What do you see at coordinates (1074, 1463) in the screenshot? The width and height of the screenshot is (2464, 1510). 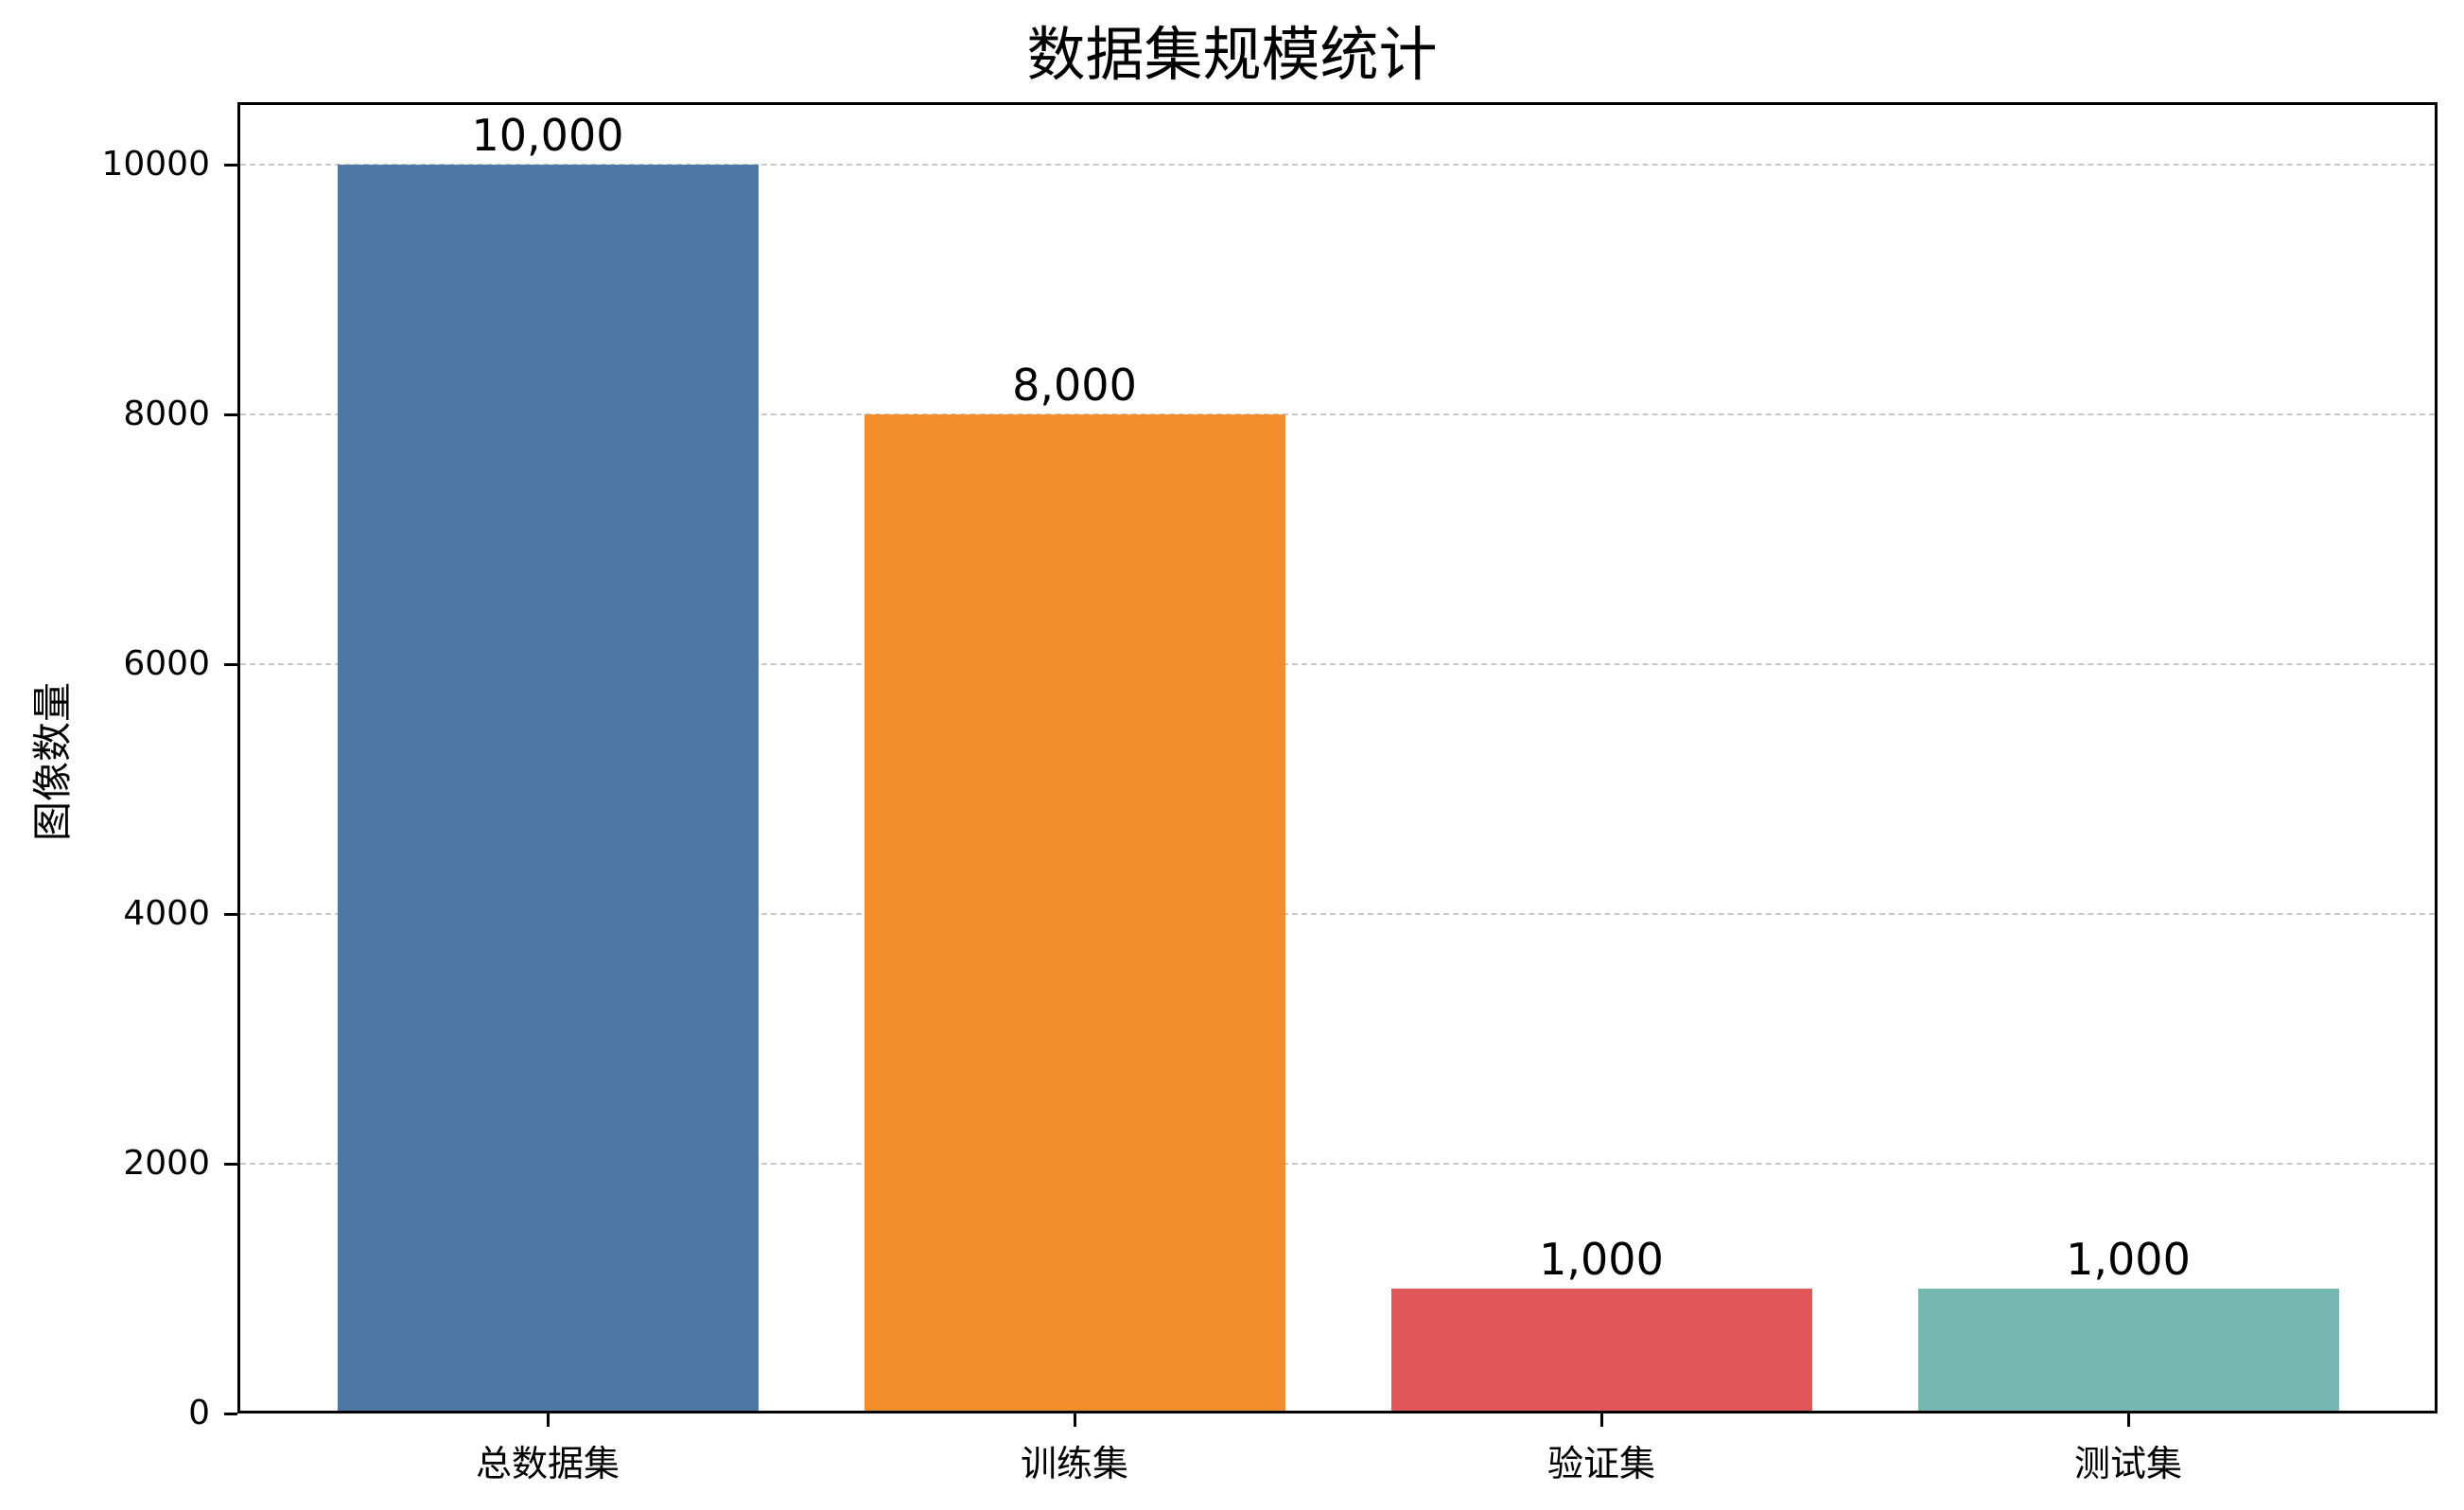 I see `x-tick-label: 训练集` at bounding box center [1074, 1463].